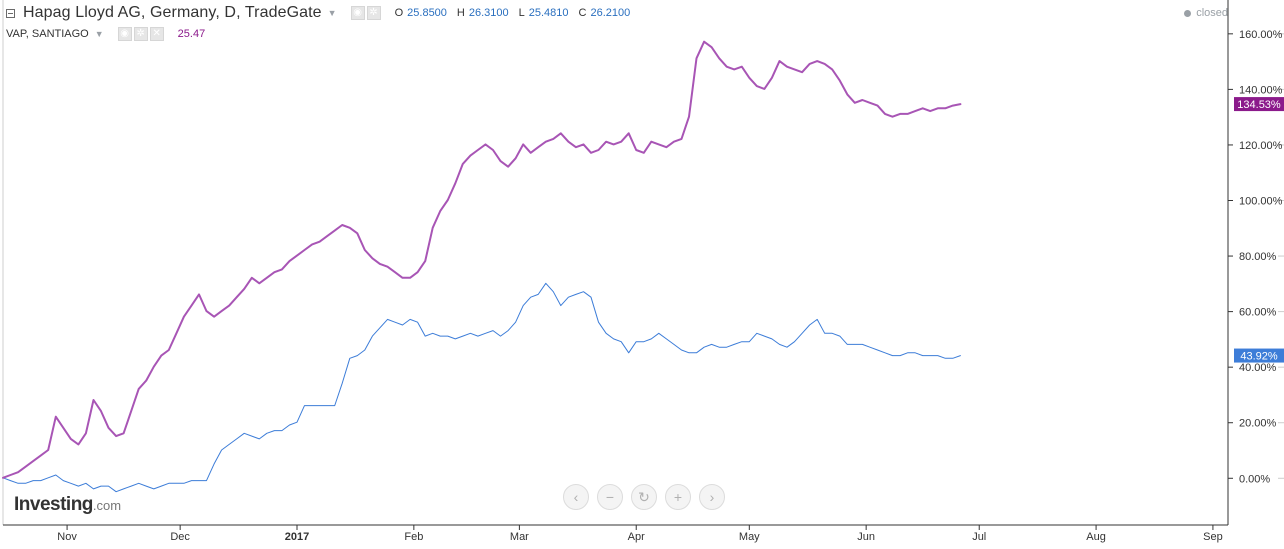  I want to click on reset-button: ↻, so click(644, 497).